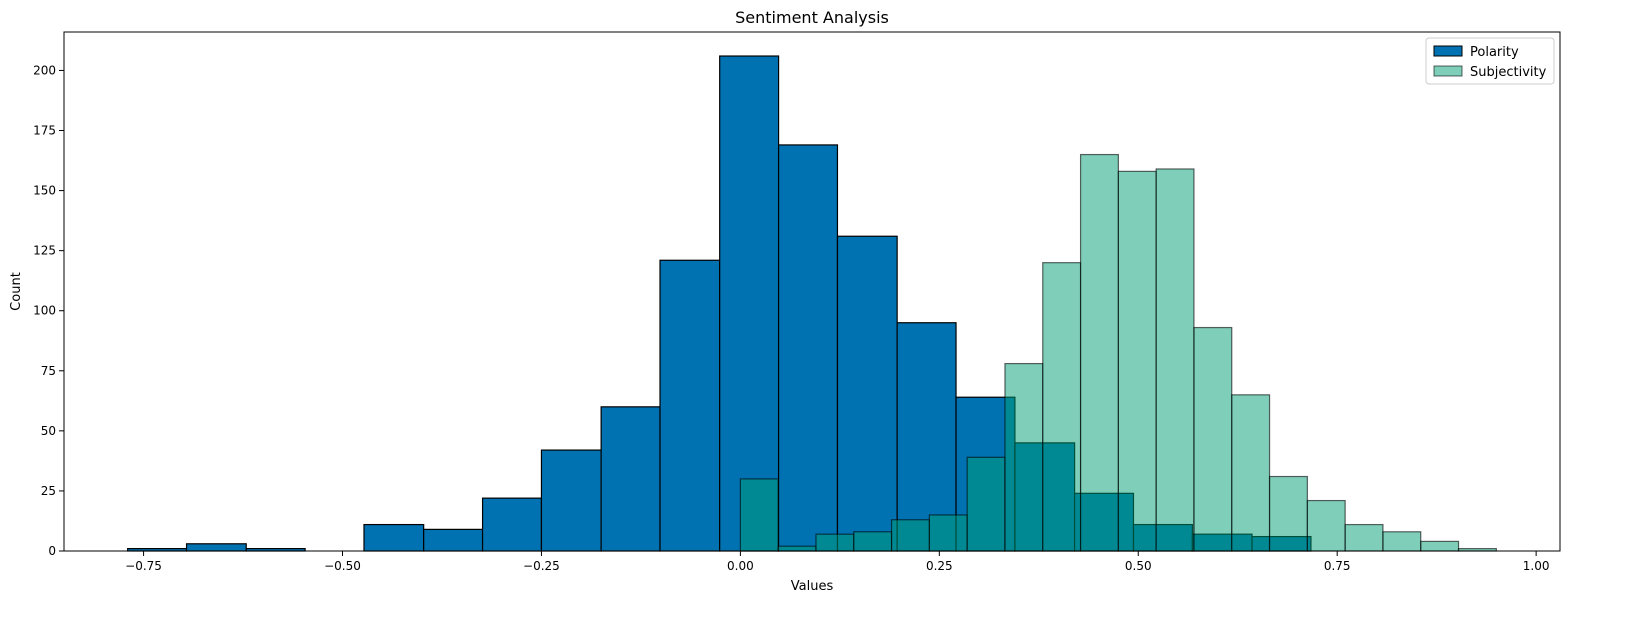  Describe the element at coordinates (812, 586) in the screenshot. I see `x-axis-label: Values` at that location.